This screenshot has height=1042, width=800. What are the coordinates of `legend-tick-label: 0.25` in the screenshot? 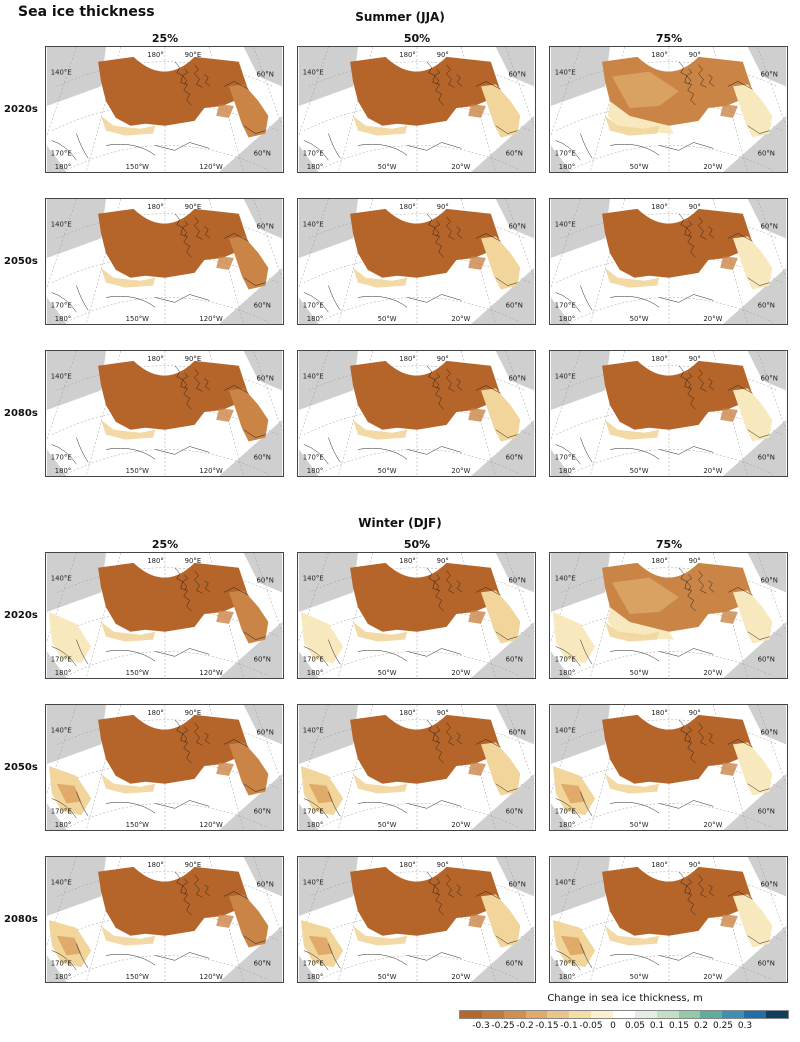 It's located at (723, 1026).